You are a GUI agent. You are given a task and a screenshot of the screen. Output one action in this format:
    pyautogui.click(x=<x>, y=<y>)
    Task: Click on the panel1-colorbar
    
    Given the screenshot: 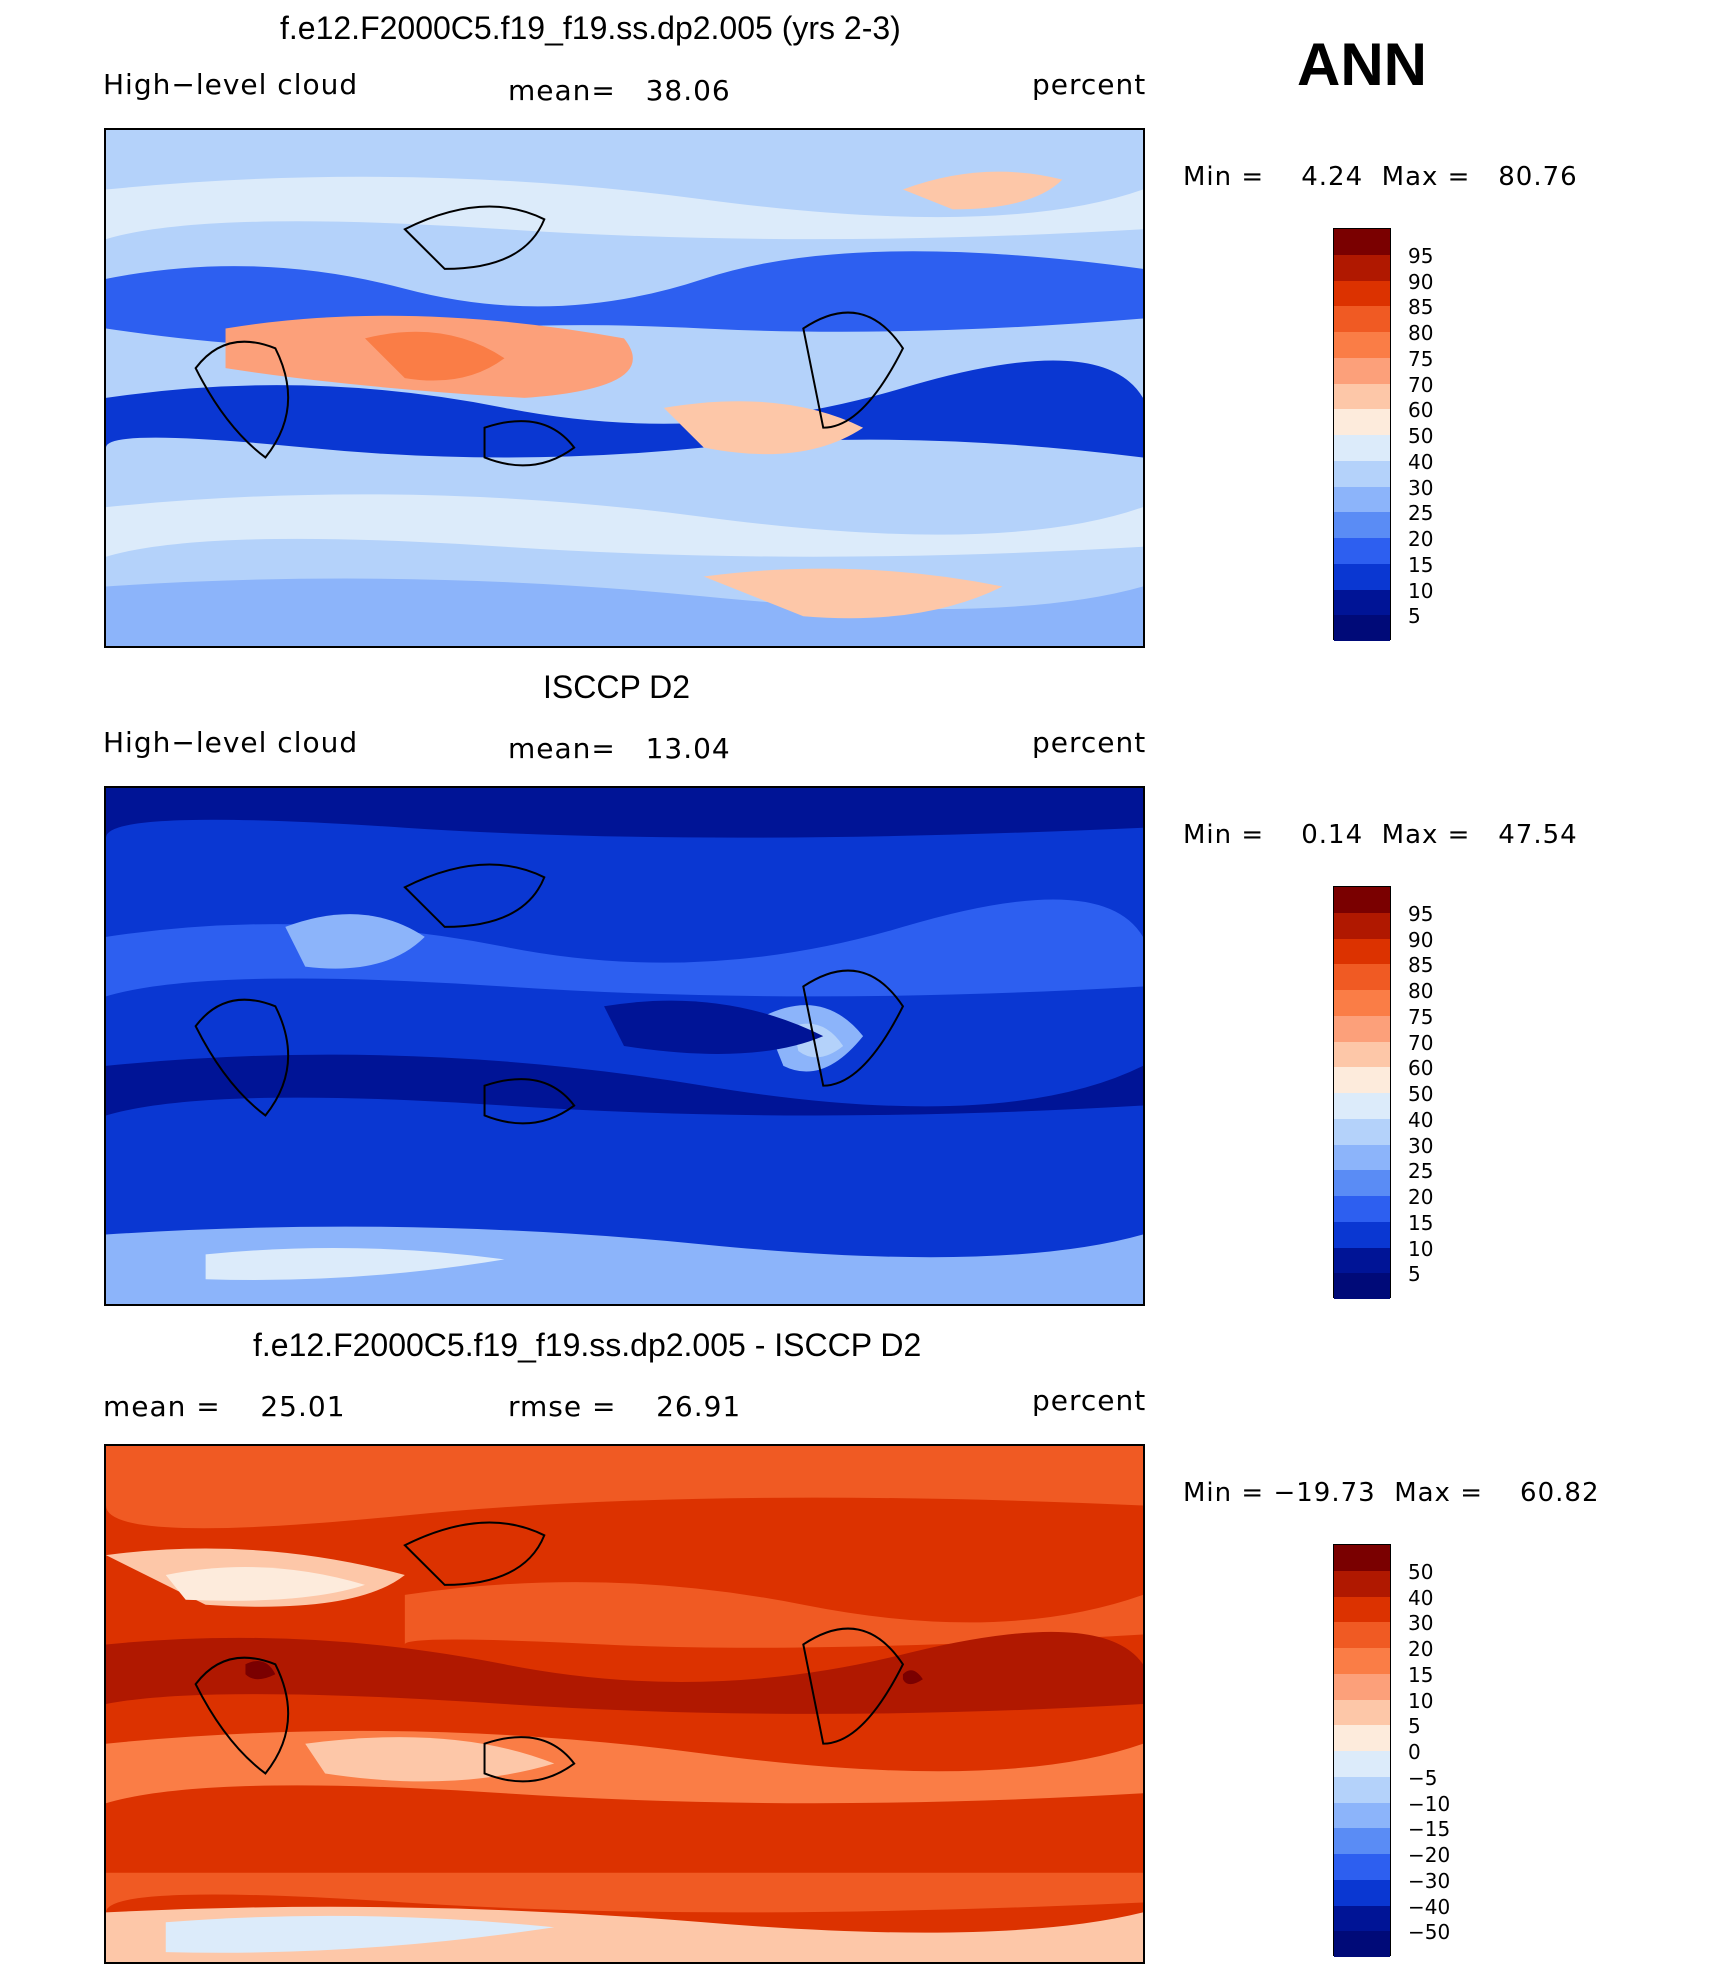 What is the action you would take?
    pyautogui.click(x=1362, y=434)
    